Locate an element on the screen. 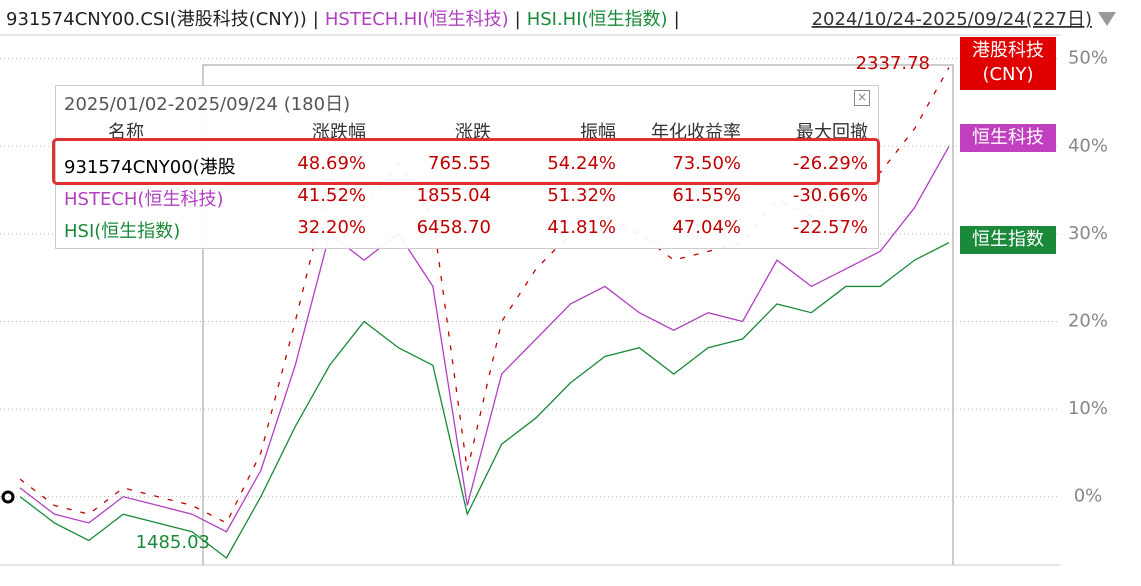  table-cell: -22.57% is located at coordinates (830, 227).